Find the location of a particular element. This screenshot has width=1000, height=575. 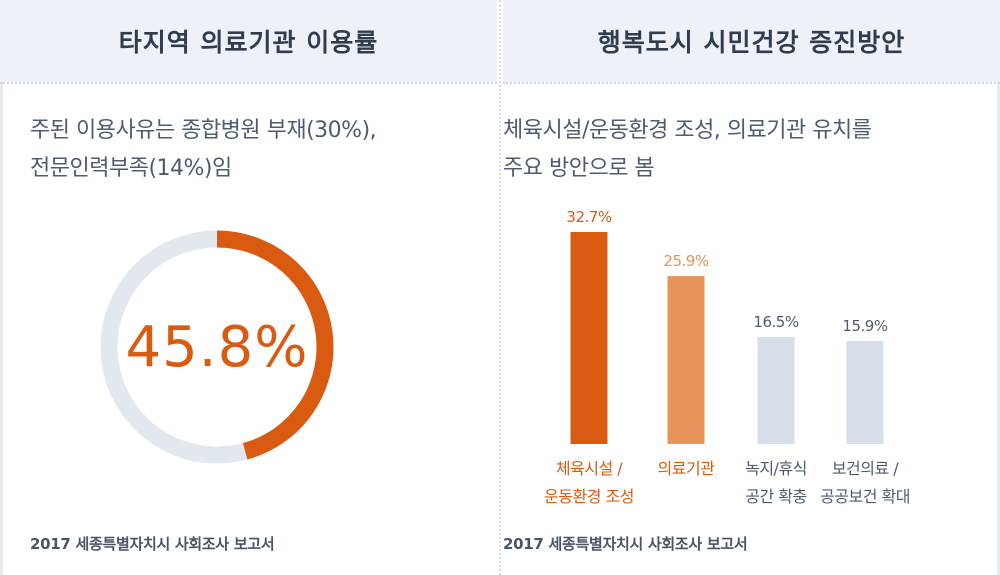

left-panel-subtitle: 주된 이용사유는 종합병원 부재(30%), 전문인력부족(14%)임 is located at coordinates (250, 150).